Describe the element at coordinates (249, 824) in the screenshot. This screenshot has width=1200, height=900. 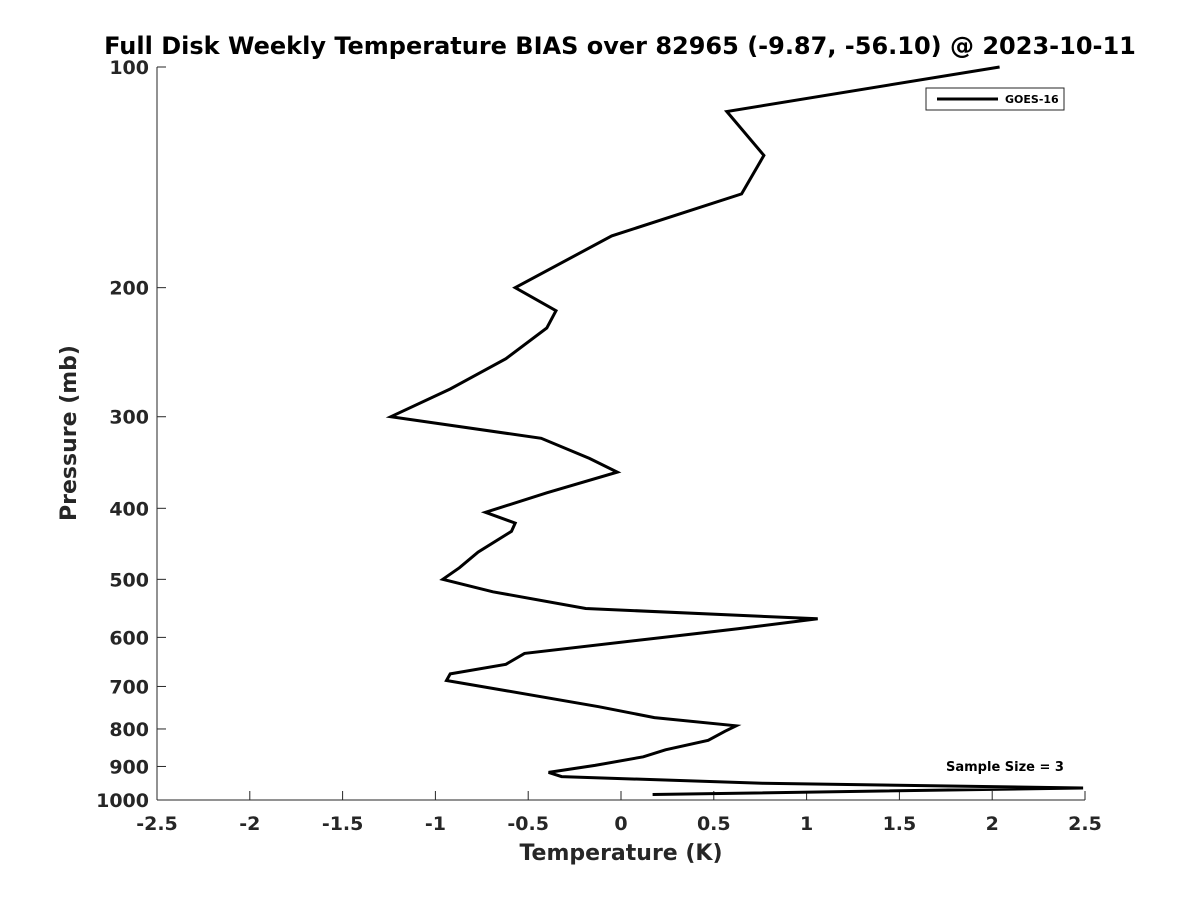
I see `x-tick-label: -2` at that location.